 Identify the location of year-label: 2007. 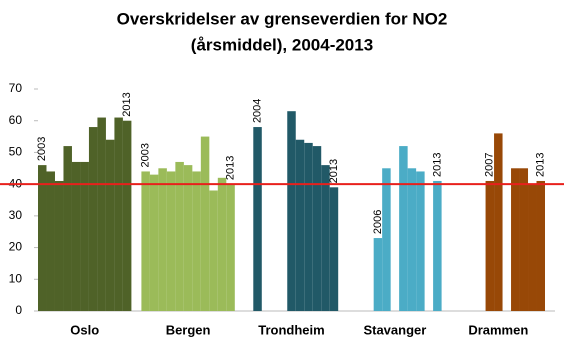
(490, 164).